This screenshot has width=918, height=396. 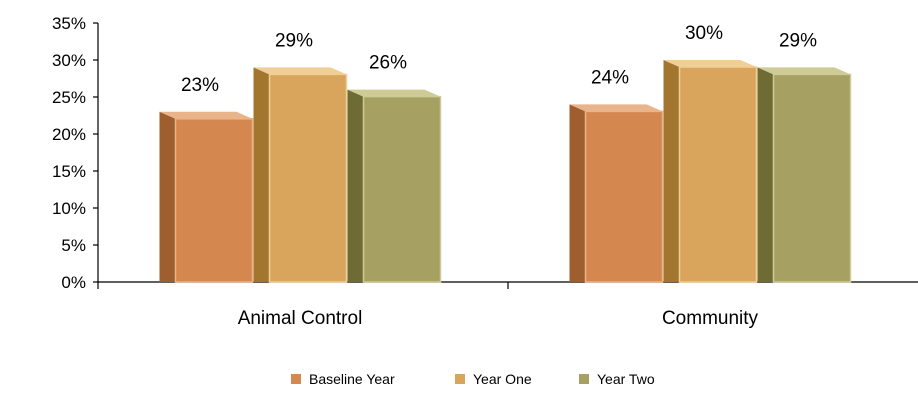 I want to click on y-tick-label: 5%, so click(x=73, y=245).